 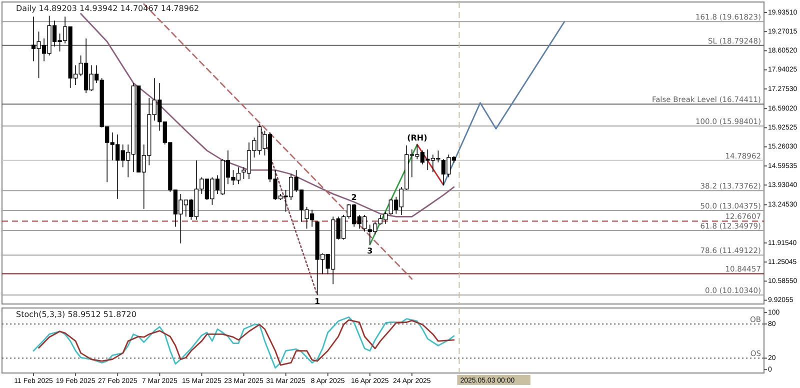 What do you see at coordinates (108, 8) in the screenshot?
I see `chart-title: Daily 14.89203 14.93942 14.70467 14.78962` at bounding box center [108, 8].